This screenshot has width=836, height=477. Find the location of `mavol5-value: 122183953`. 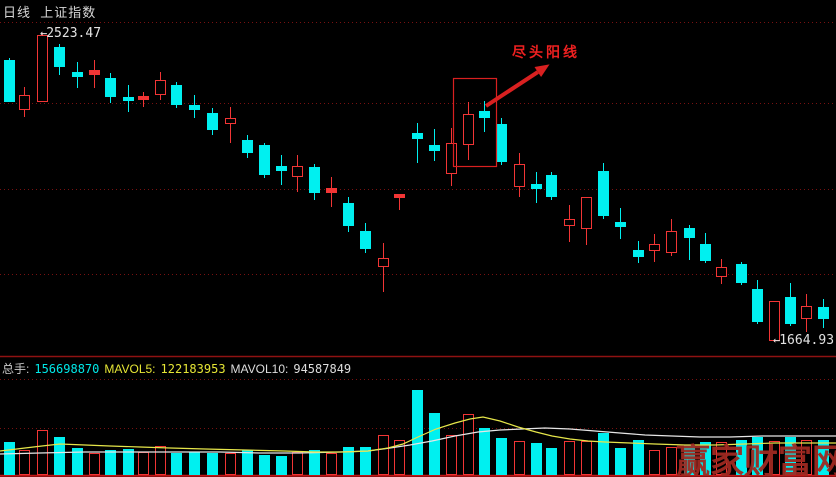

mavol5-value: 122183953 is located at coordinates (193, 369).